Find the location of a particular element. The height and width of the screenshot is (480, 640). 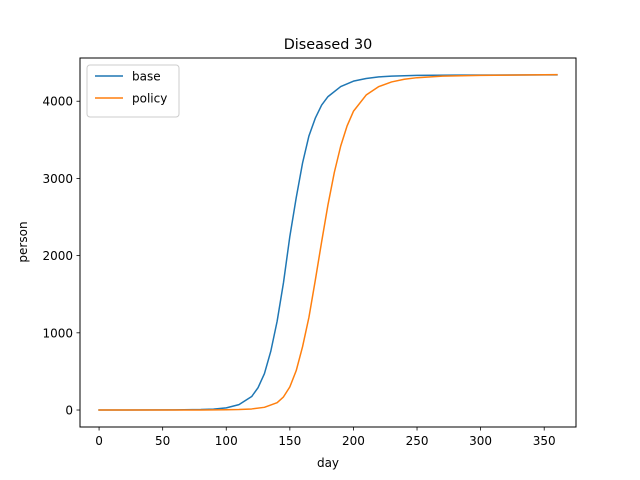

legend: base policy is located at coordinates (133, 91).